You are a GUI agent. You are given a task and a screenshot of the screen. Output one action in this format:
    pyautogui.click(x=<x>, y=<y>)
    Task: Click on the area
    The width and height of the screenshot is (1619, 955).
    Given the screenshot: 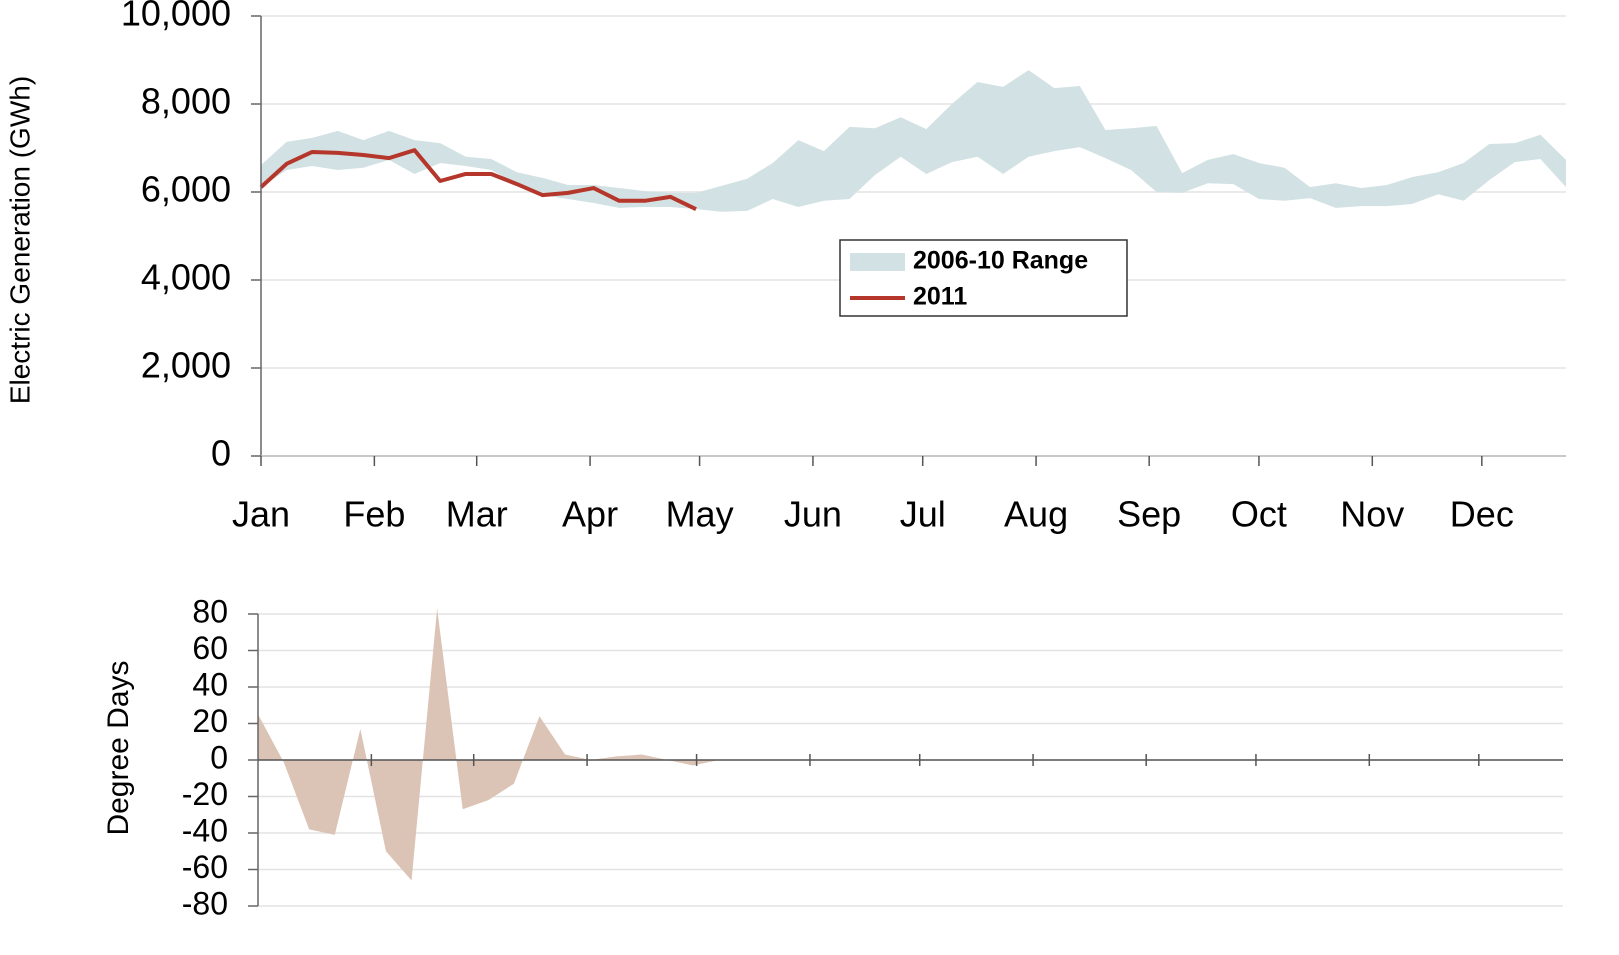 What is the action you would take?
    pyautogui.click(x=488, y=744)
    